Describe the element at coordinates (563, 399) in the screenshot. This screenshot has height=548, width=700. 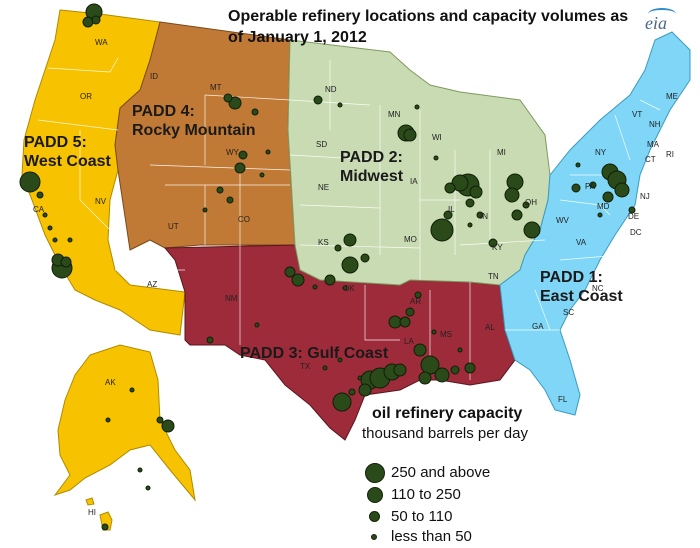
I see `state-fl: FL` at that location.